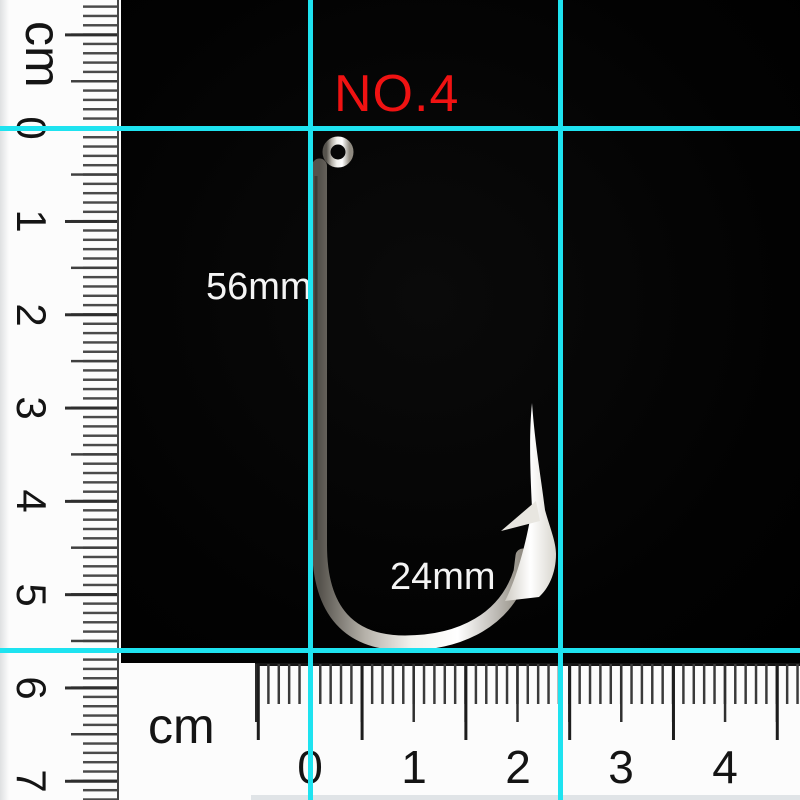 The height and width of the screenshot is (800, 800). I want to click on bottom-ruler-cm-ticks, so click(527, 702).